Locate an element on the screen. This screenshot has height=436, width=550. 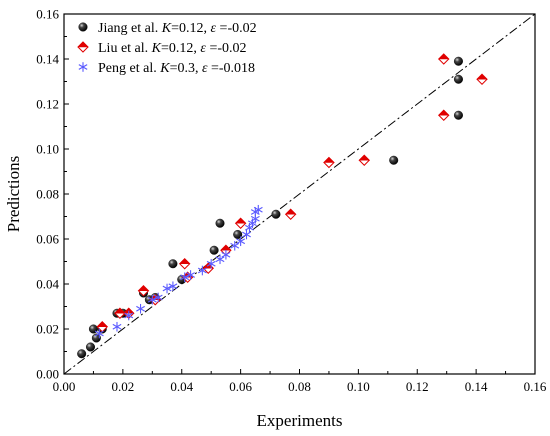
y-axis: 0.00 0.02 0.04 0.06 0.08 0.10 0.12 0.14 0.16 is located at coordinates (52, 194).